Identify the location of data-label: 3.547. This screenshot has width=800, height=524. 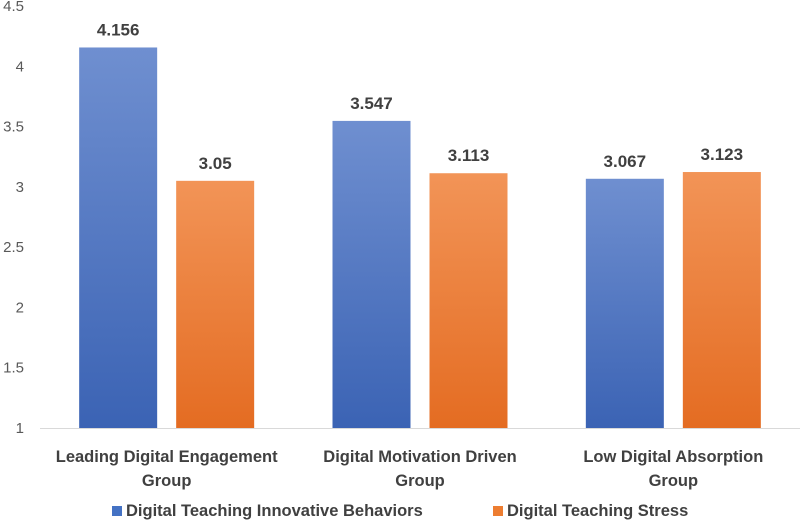
(371, 103).